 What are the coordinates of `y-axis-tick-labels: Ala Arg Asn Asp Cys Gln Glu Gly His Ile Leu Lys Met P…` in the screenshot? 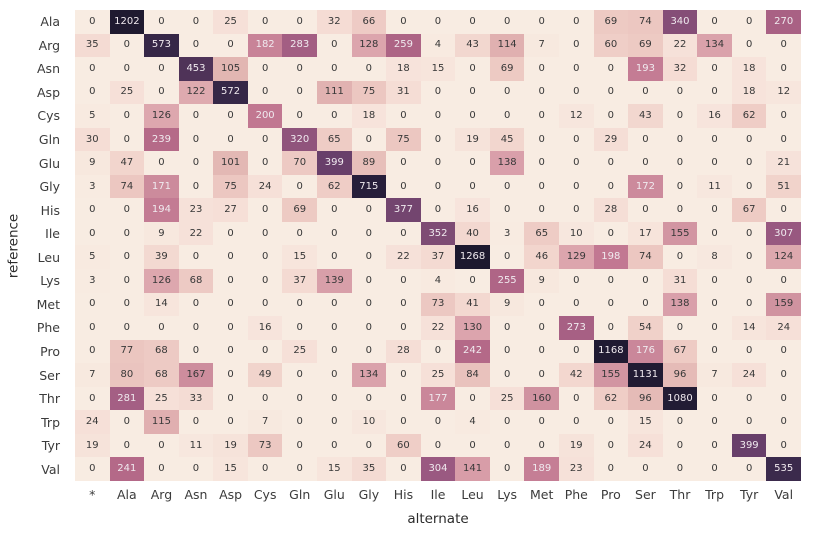 It's located at (34, 245).